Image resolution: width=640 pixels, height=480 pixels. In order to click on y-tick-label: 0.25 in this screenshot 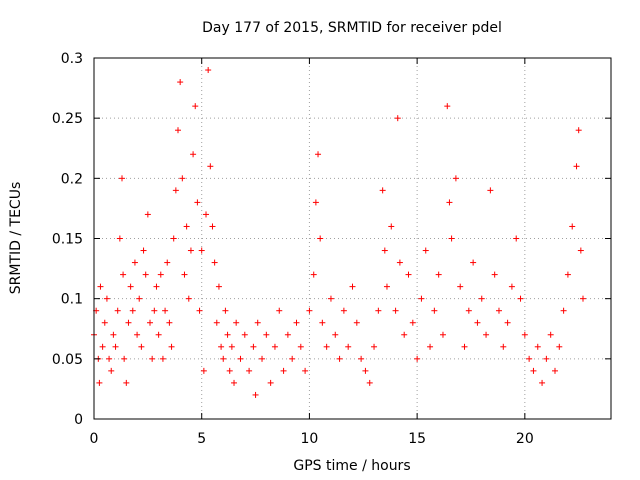, I will do `click(67, 119)`.